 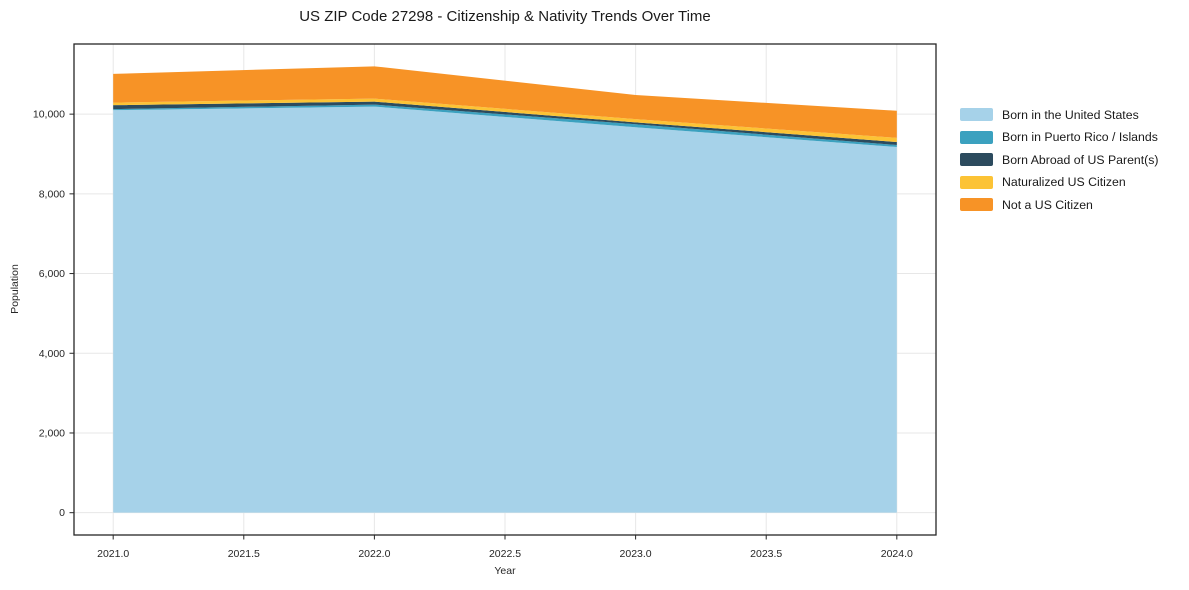 I want to click on x-tick-label: 2022.0, so click(x=374, y=554).